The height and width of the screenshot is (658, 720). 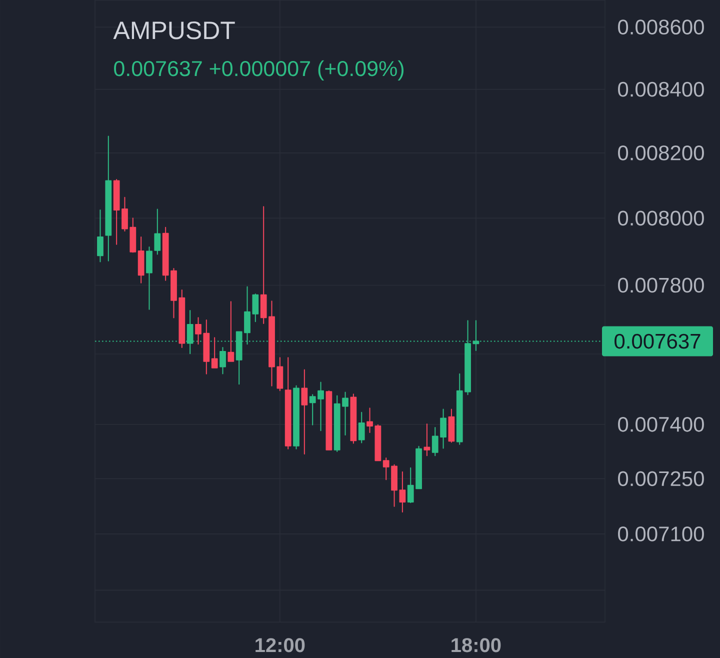 I want to click on y-tick-label: 0.007100, so click(x=661, y=534).